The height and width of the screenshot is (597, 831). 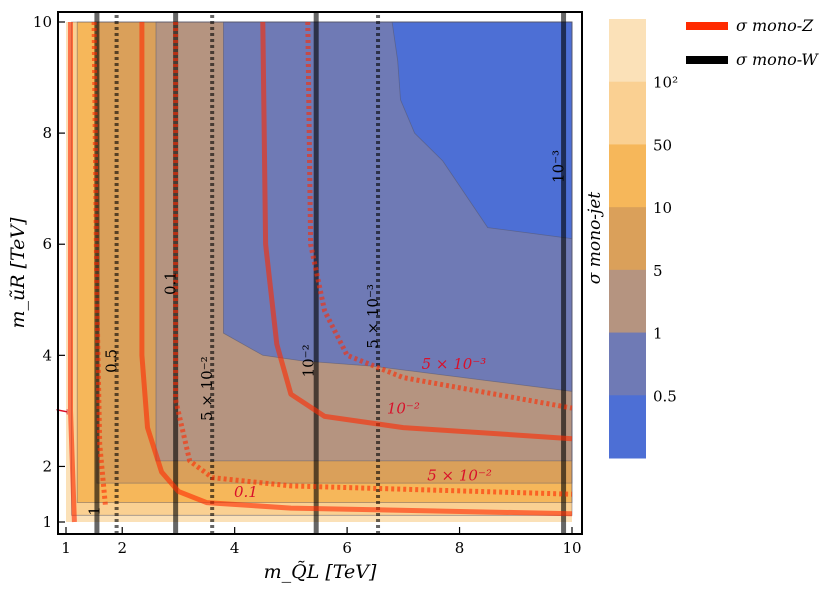 What do you see at coordinates (99, 263) in the screenshot?
I see `mono-z-curve-0.5` at bounding box center [99, 263].